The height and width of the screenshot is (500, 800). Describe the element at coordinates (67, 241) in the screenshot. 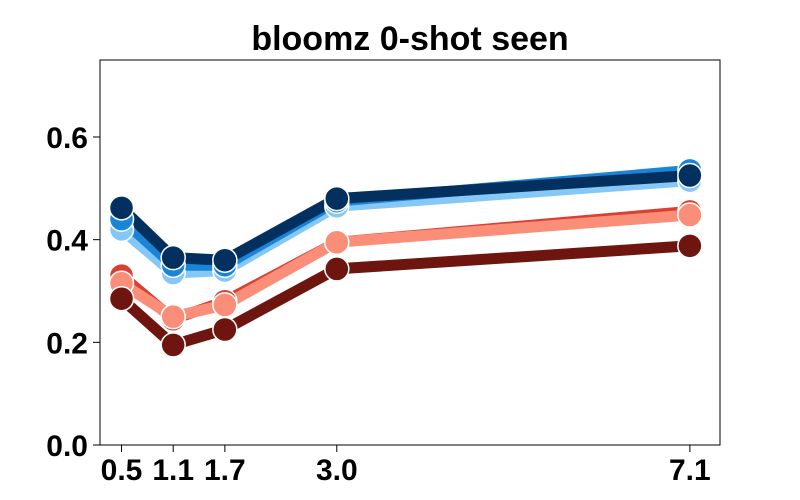

I see `y-tick-label: 0.4` at that location.